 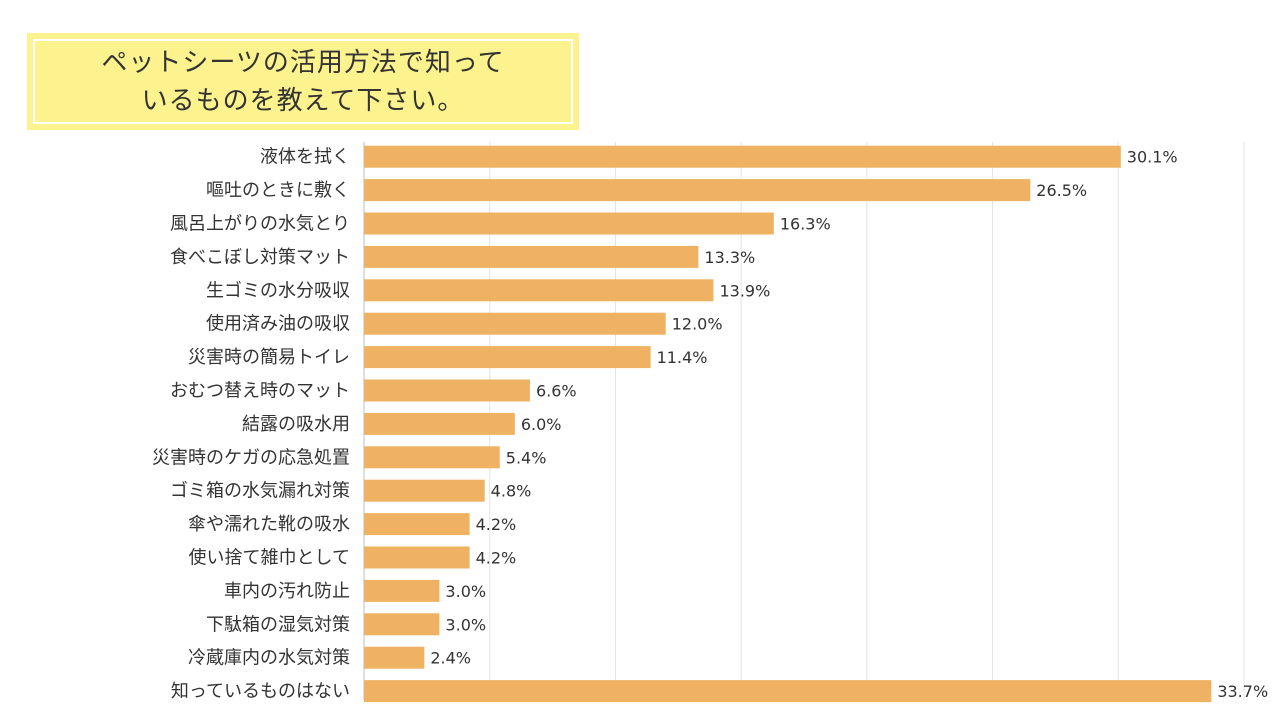 I want to click on category-label: 災害時の簡易トイレ, so click(x=269, y=357).